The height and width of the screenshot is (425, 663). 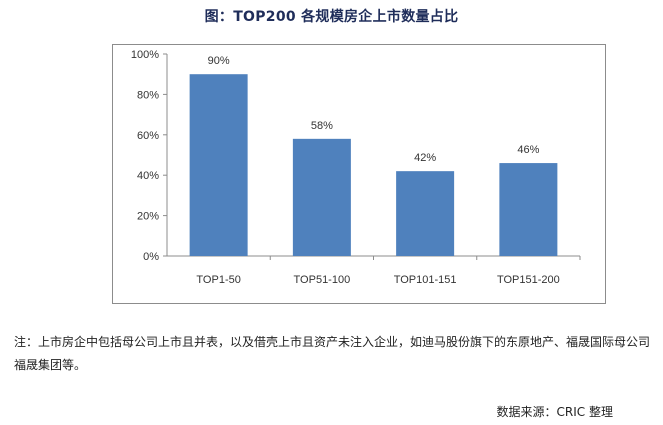 What do you see at coordinates (528, 150) in the screenshot?
I see `data-label: 46%` at bounding box center [528, 150].